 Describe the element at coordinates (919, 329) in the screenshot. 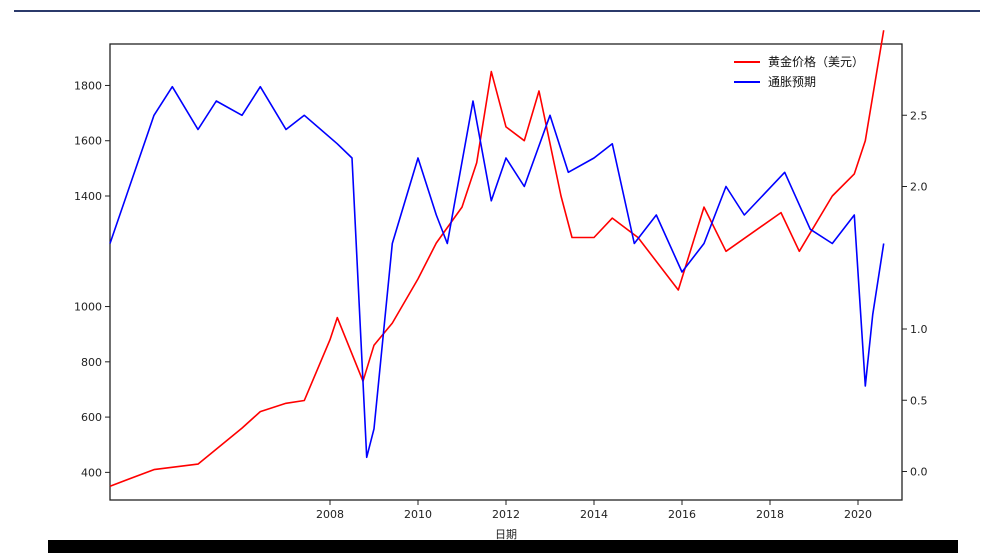

I see `right-tick-label: 1.0` at that location.